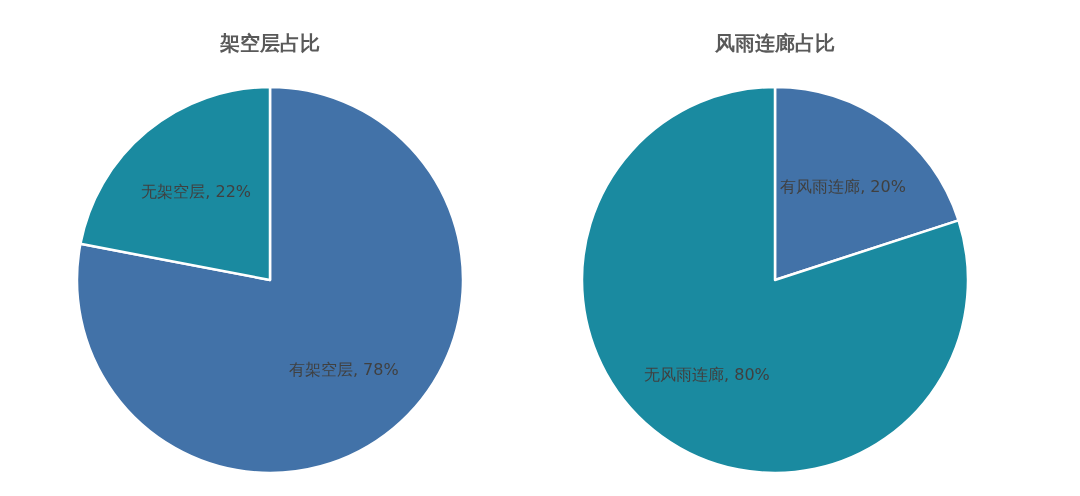  Describe the element at coordinates (269, 43) in the screenshot. I see `chart-title: 架空层占比` at that location.